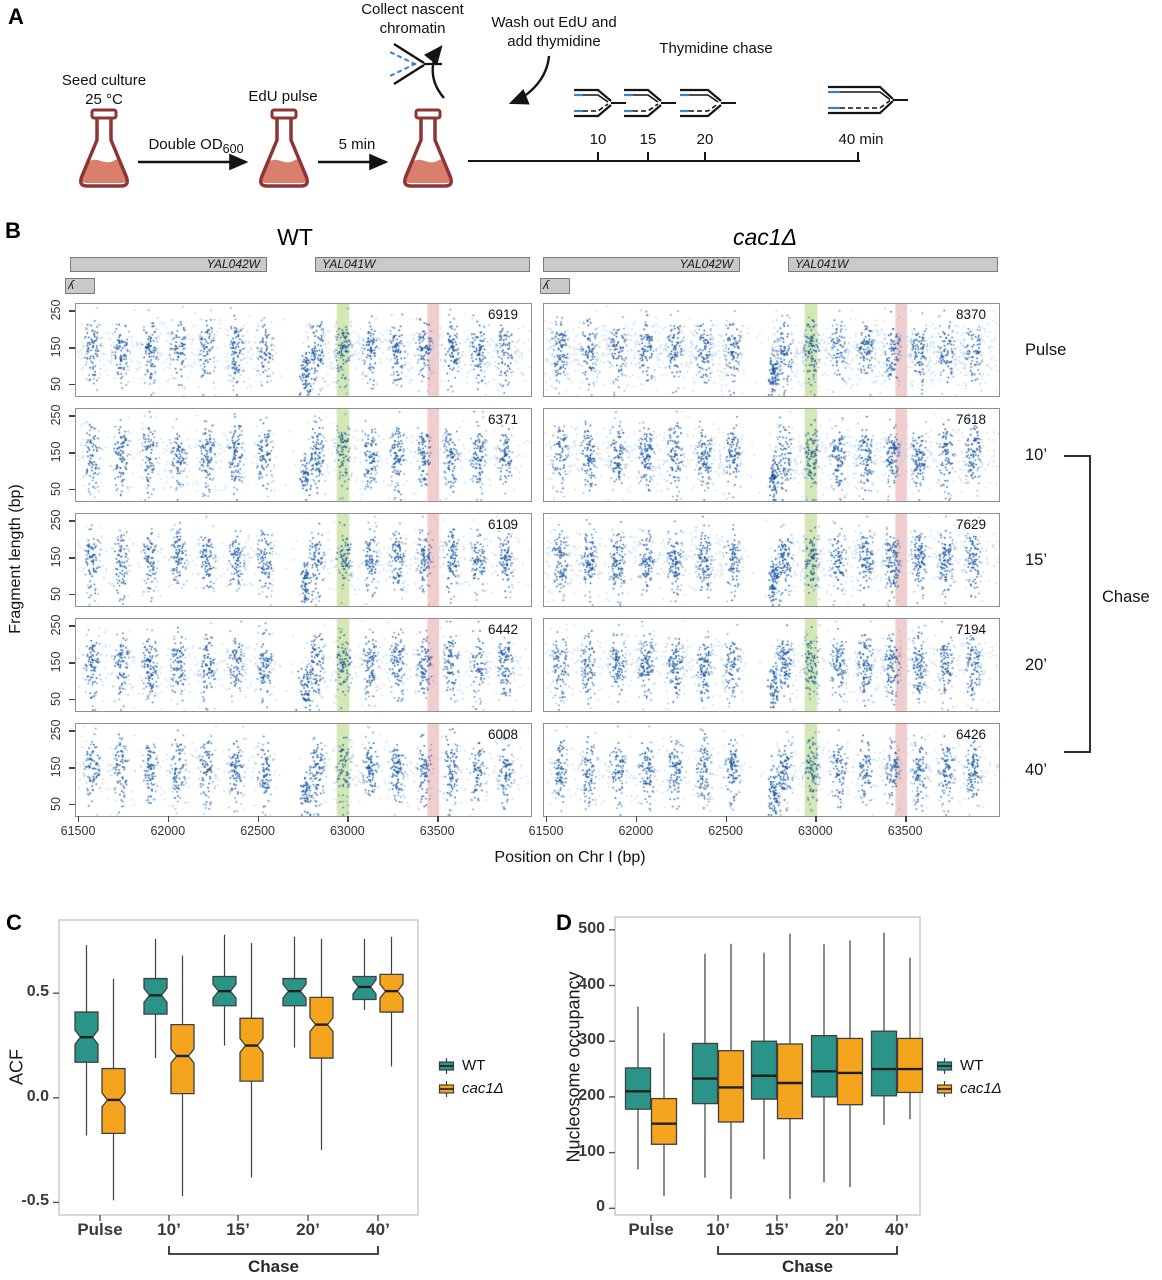  I want to click on row-label-10: 10’, so click(1036, 455).